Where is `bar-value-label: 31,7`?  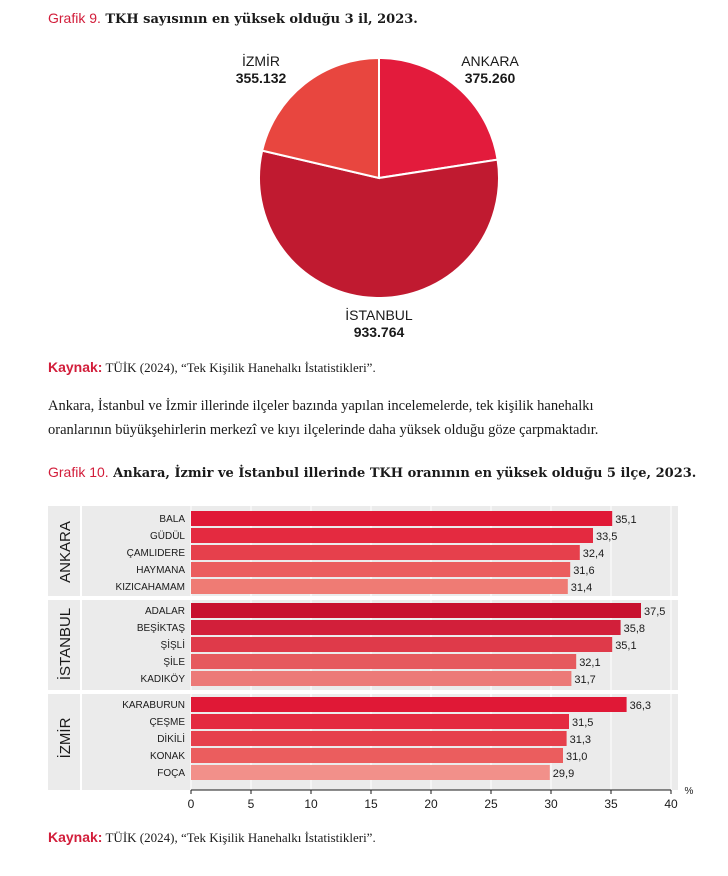
bar-value-label: 31,7 is located at coordinates (584, 680).